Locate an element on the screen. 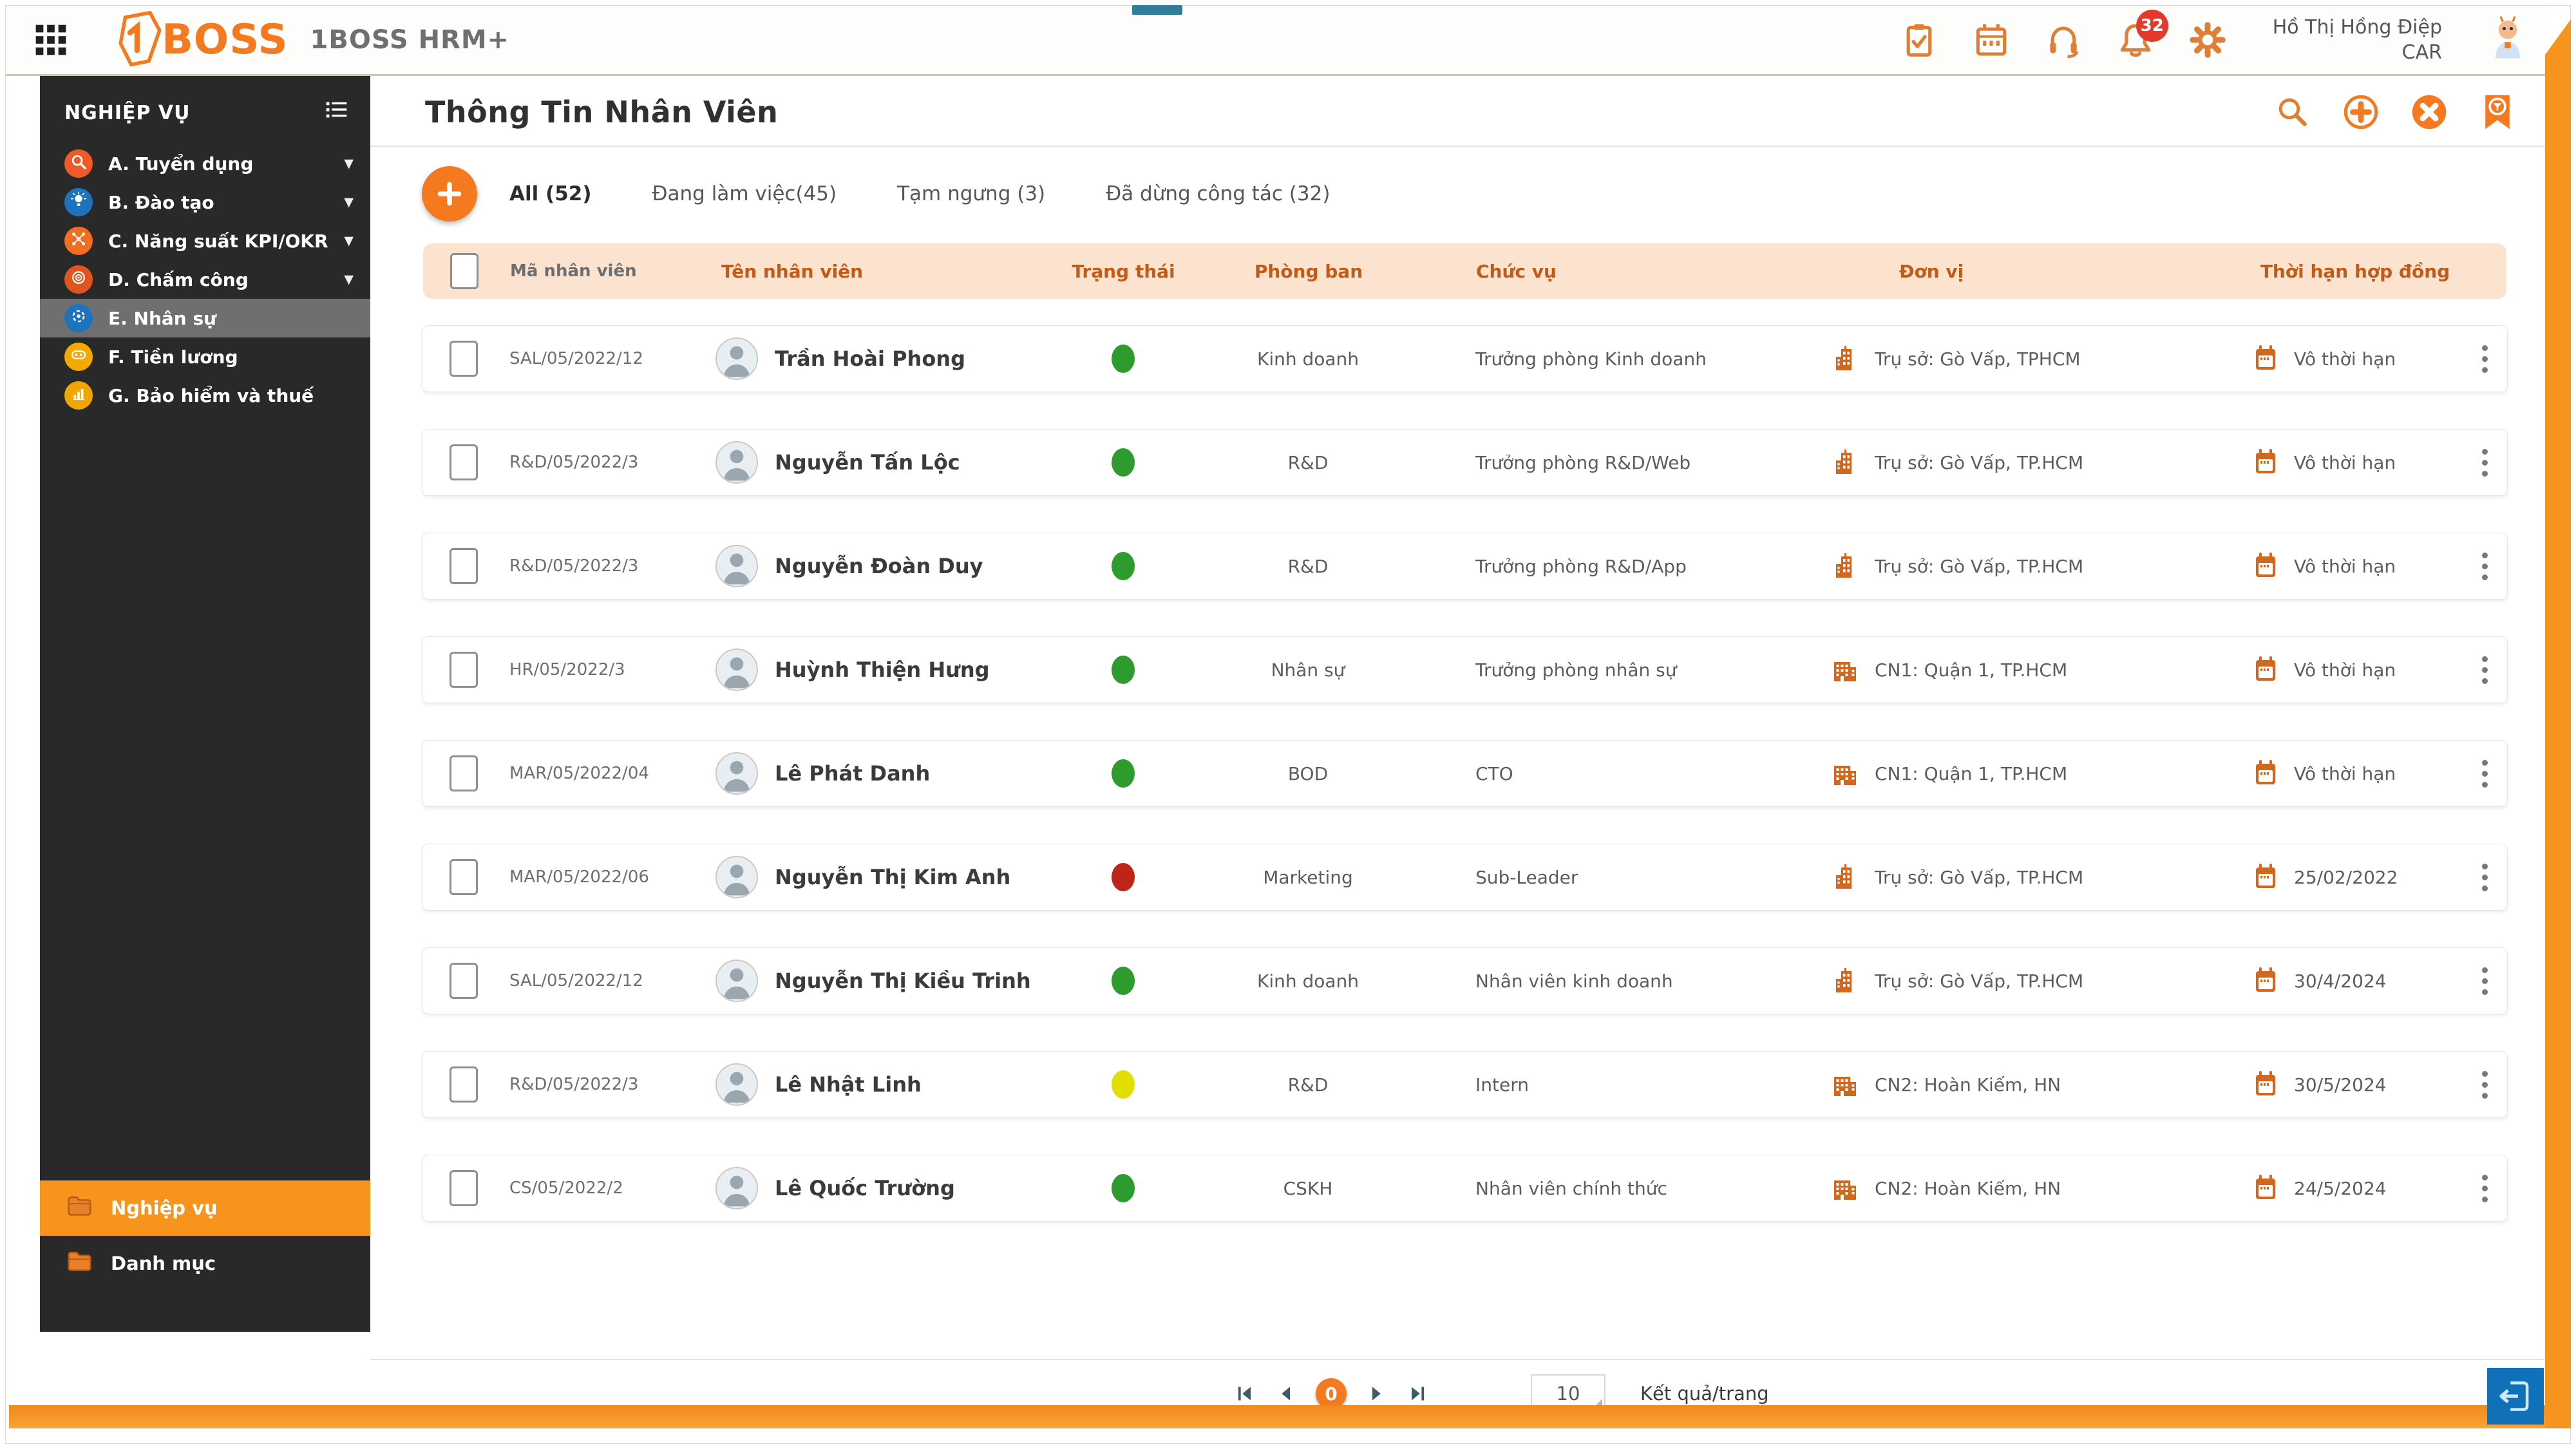 Image resolution: width=2576 pixels, height=1449 pixels. first-page-icon is located at coordinates (1244, 1393).